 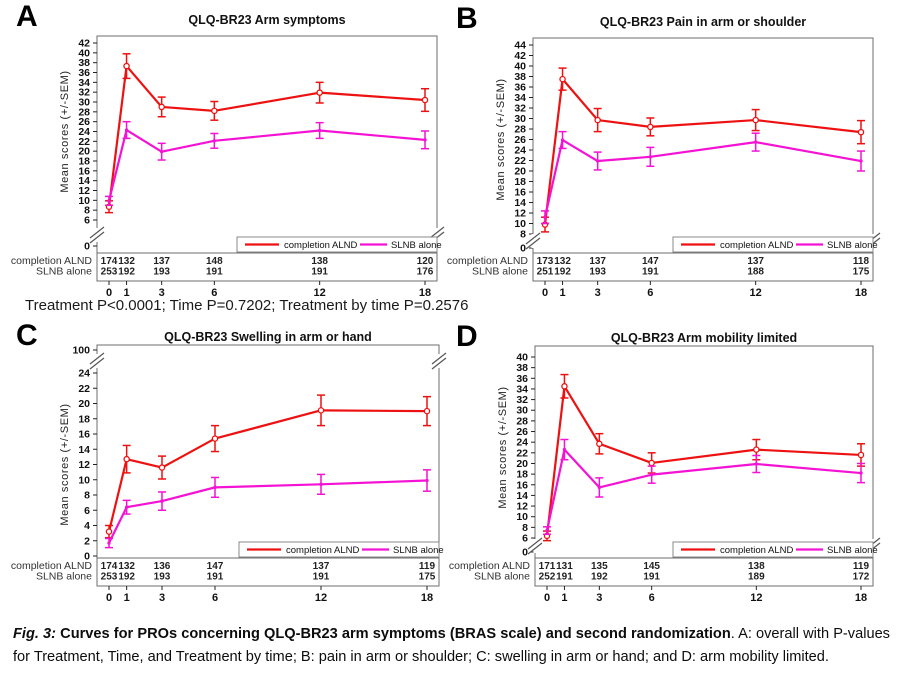 What do you see at coordinates (467, 336) in the screenshot?
I see `panel-d-letter: D` at bounding box center [467, 336].